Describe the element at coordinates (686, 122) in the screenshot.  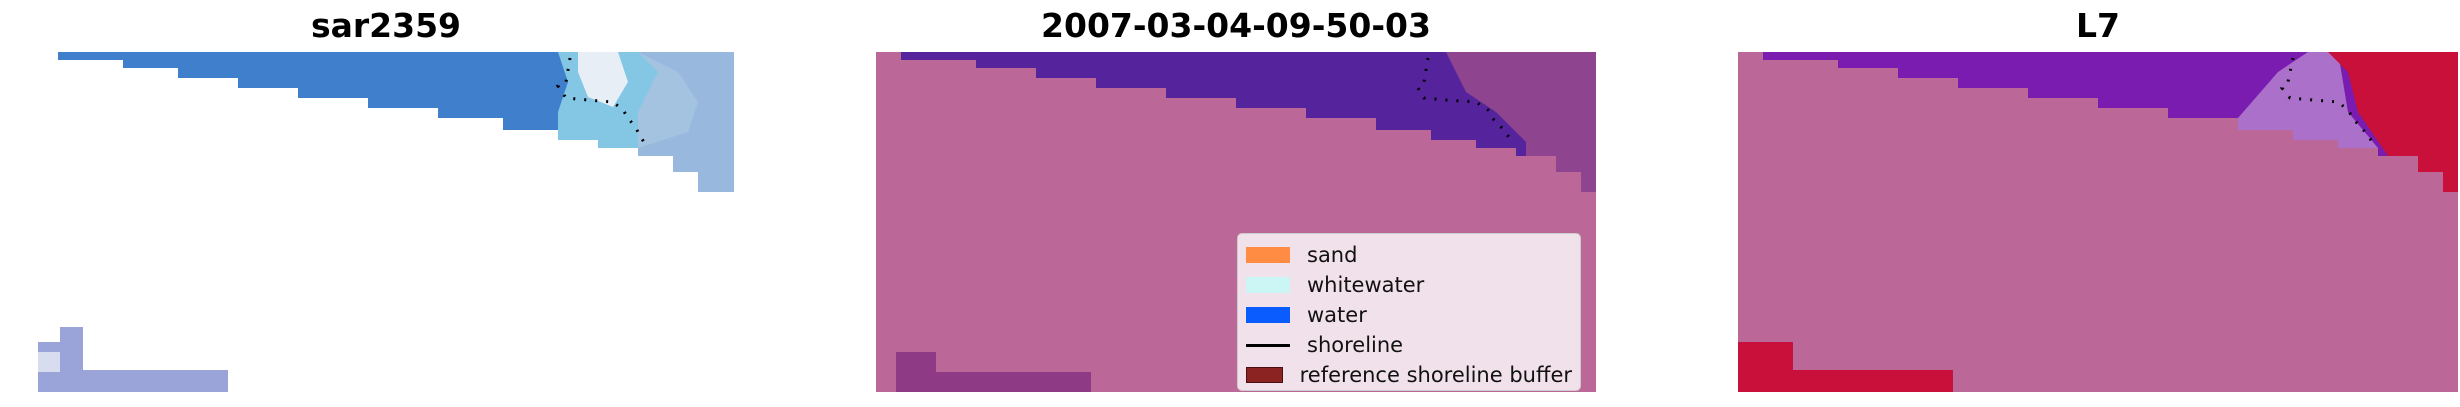
I see `rgb-offshore-pale` at that location.